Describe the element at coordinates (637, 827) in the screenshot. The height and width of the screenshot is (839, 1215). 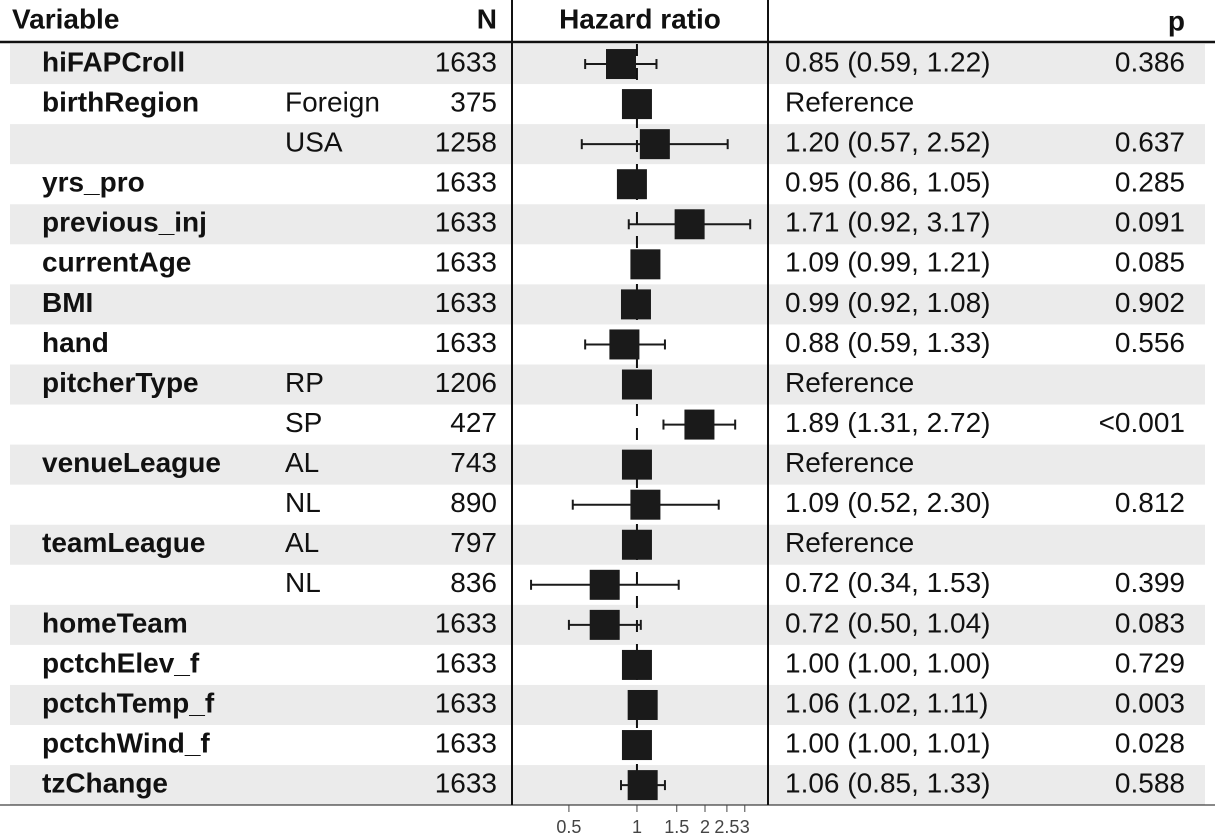
I see `x-tick-label: 1` at that location.